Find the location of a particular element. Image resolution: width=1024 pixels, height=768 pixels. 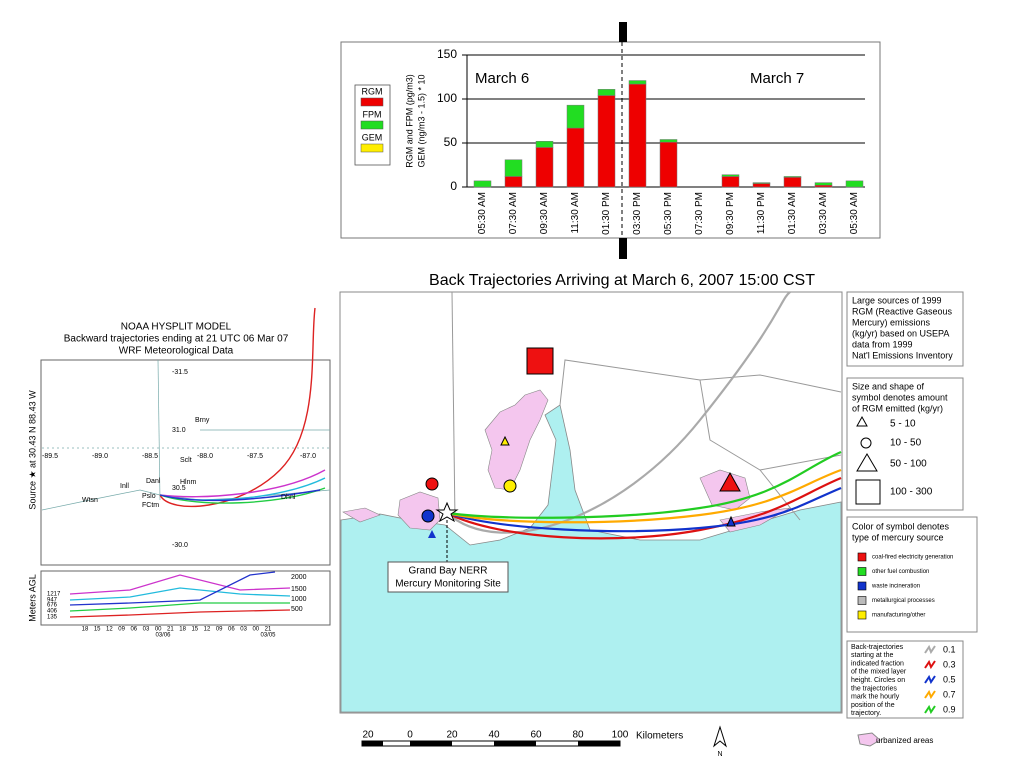

lat-label: -30.0 is located at coordinates (180, 545).